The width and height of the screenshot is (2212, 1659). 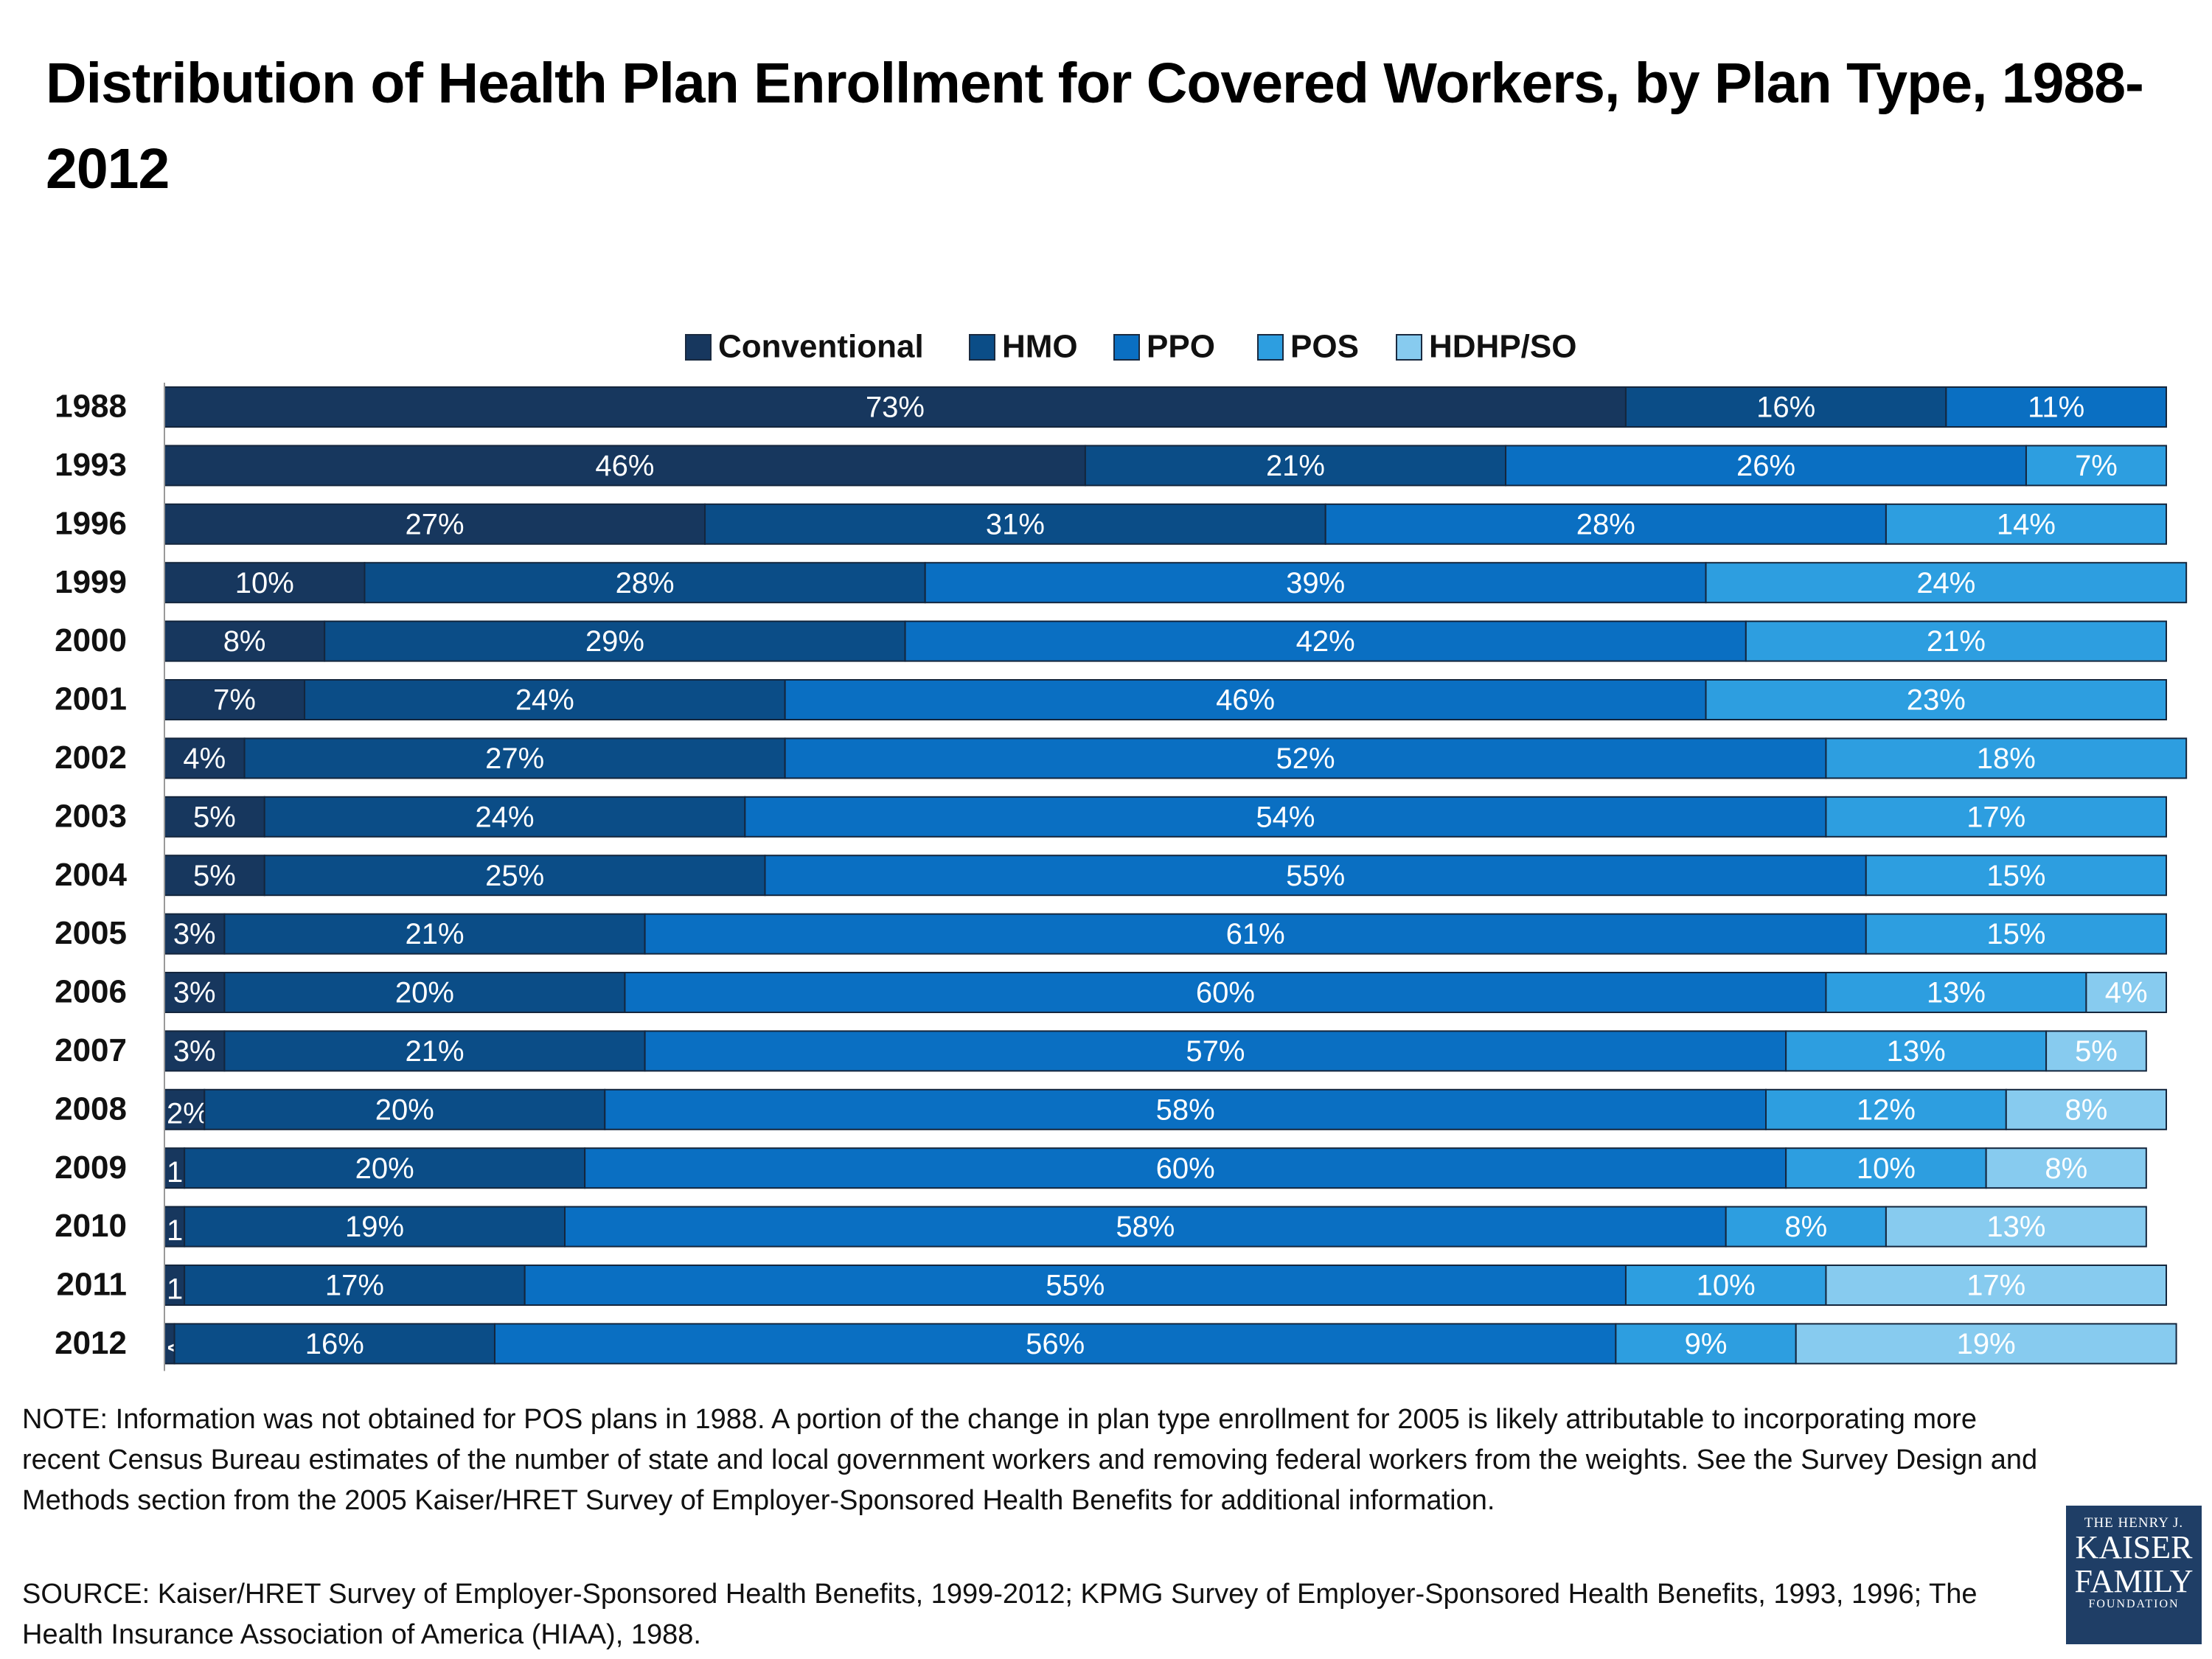 I want to click on data-label: 54%, so click(x=1285, y=817).